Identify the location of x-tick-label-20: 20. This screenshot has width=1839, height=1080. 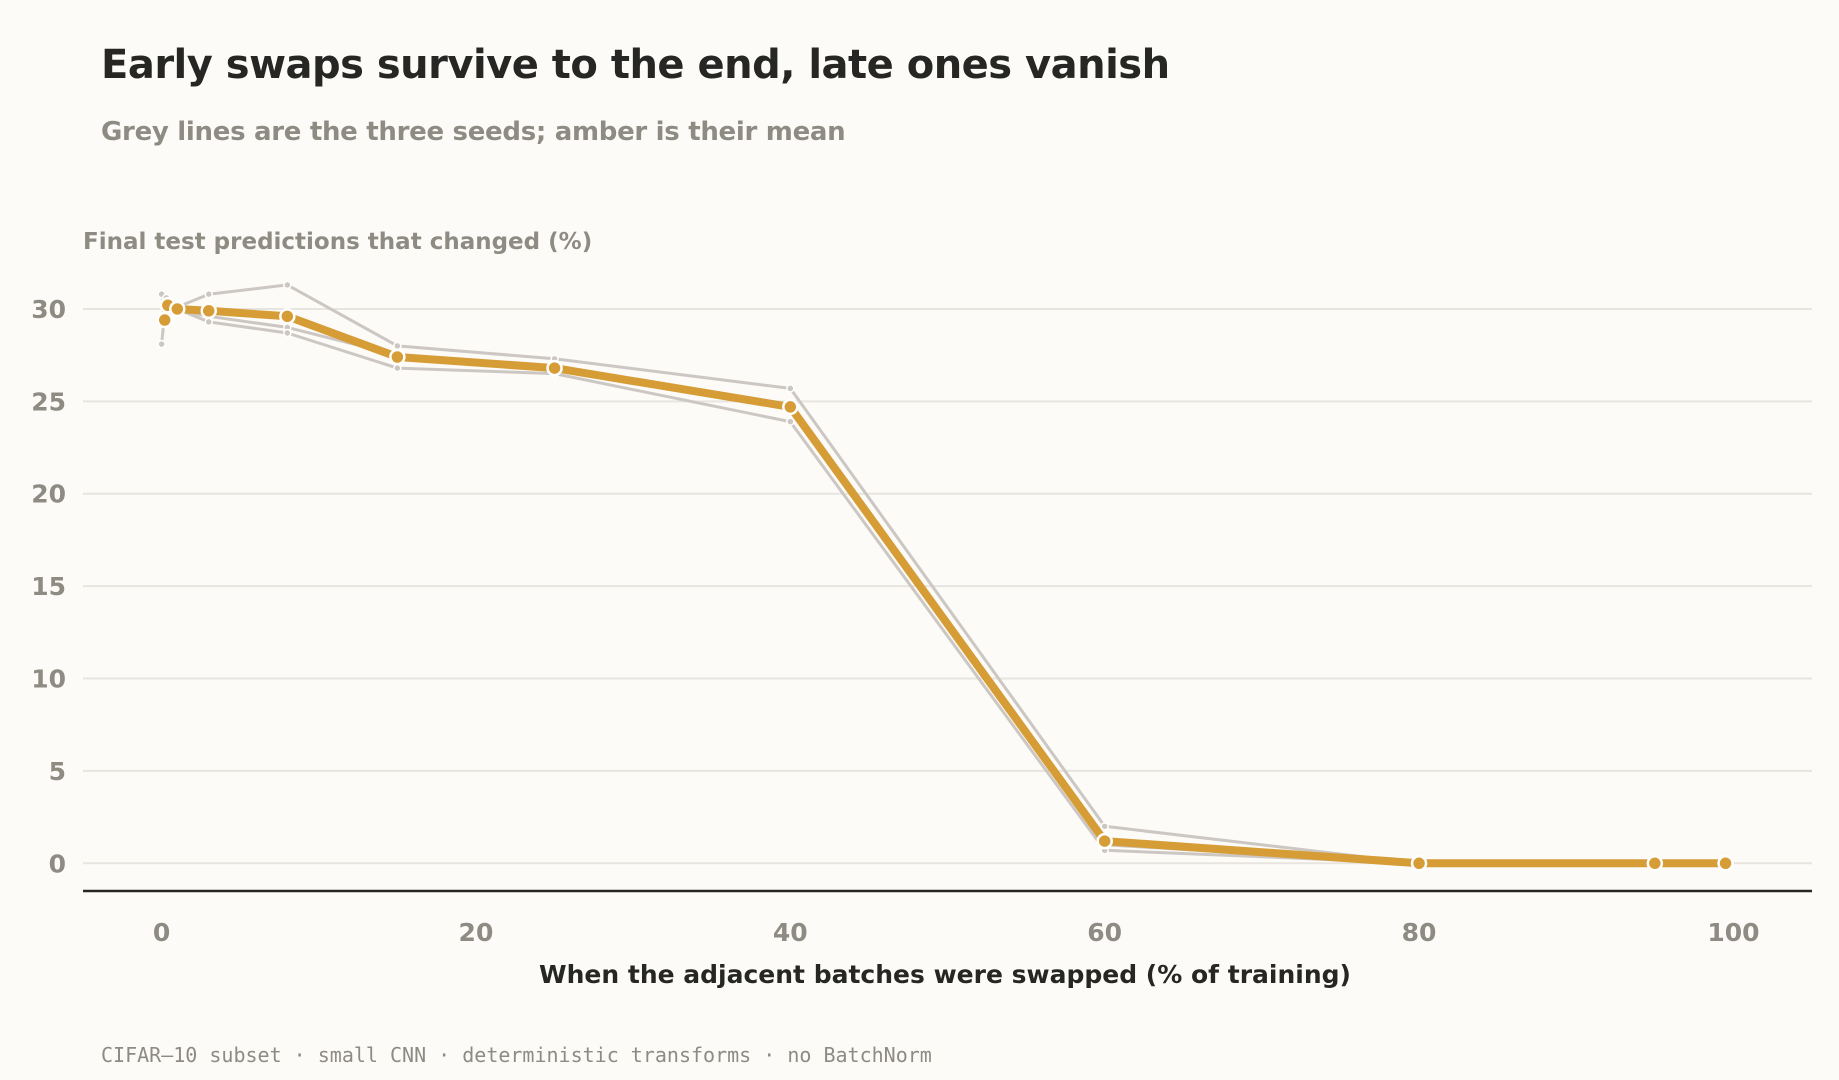
(476, 932).